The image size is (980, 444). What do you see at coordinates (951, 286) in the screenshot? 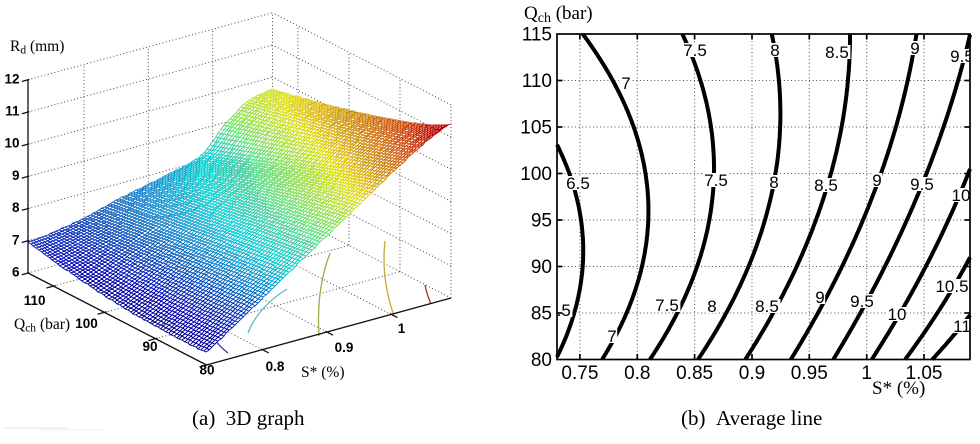
I see `svg-text: 10.5` at bounding box center [951, 286].